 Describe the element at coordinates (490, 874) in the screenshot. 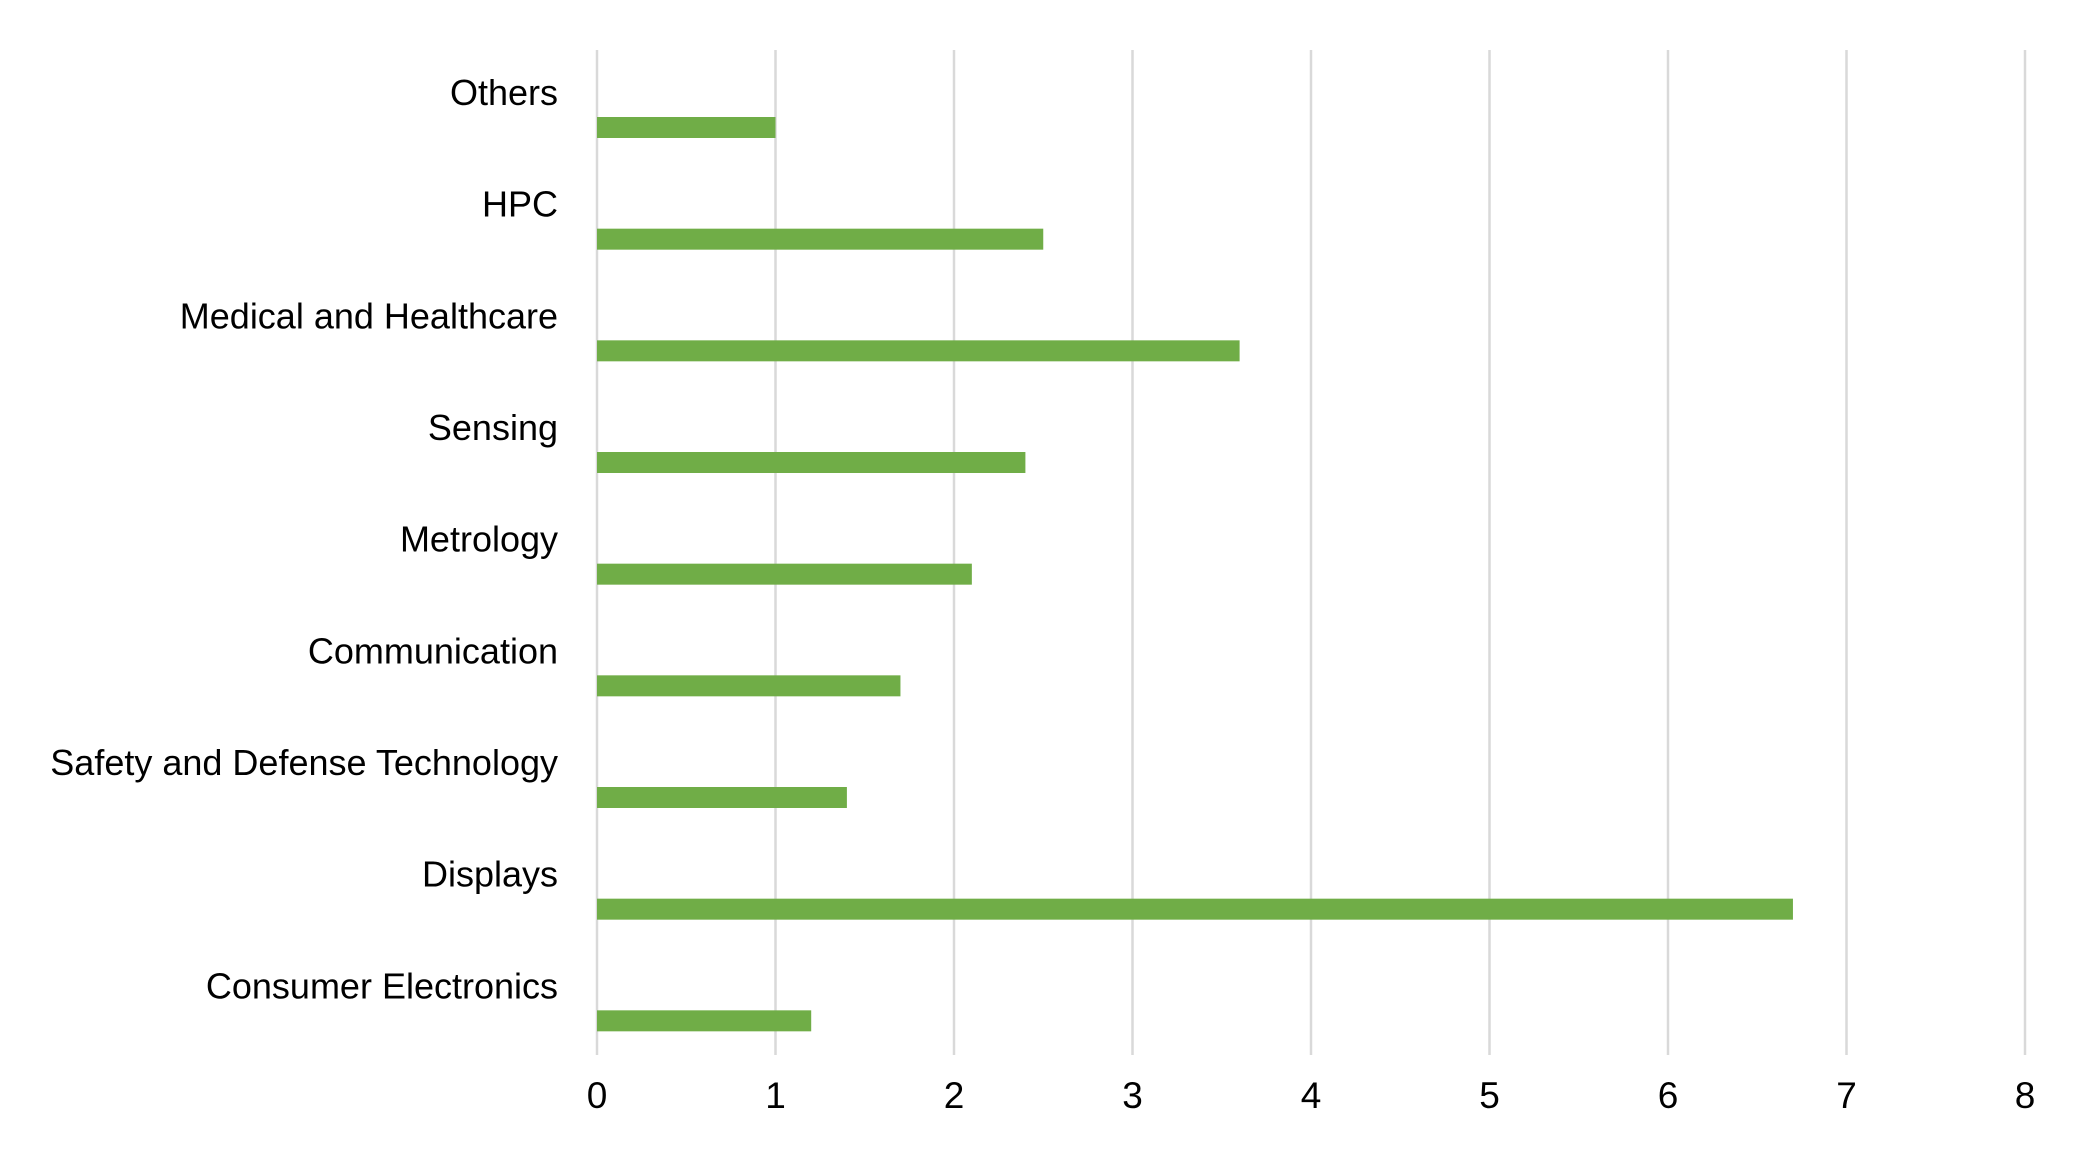

I see `category-label: Displays` at that location.